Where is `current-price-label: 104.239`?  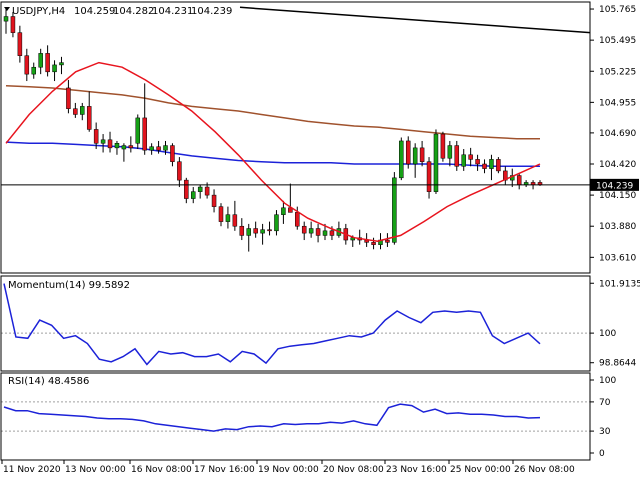
current-price-label: 104.239 is located at coordinates (614, 186).